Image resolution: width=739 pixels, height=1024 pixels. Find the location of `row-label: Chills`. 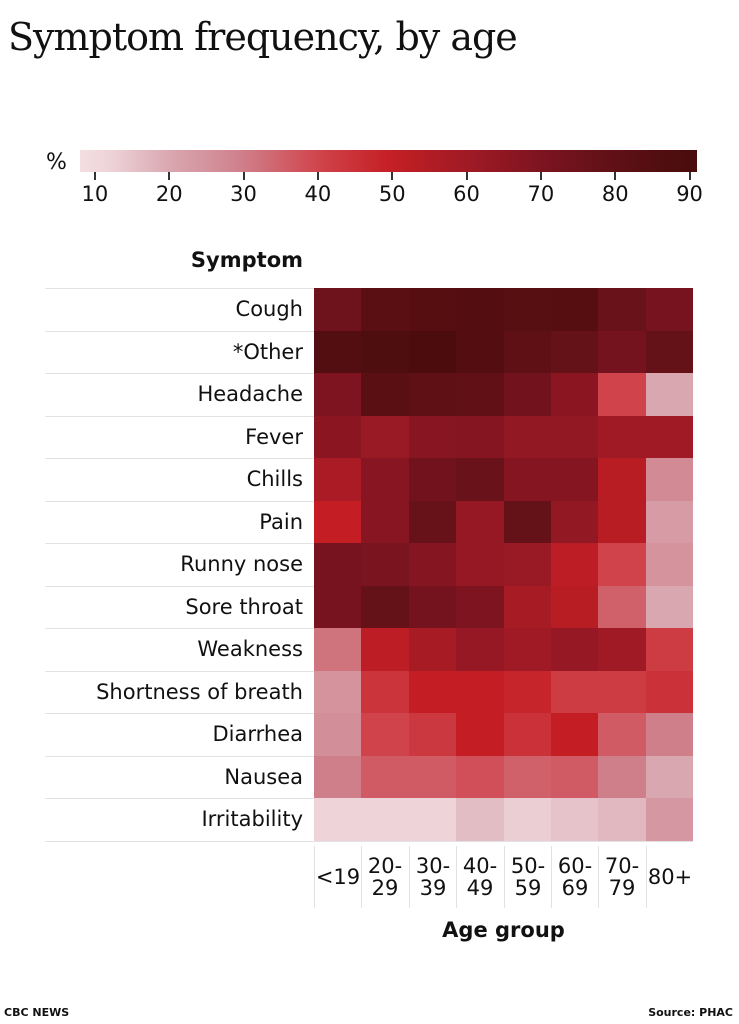

row-label: Chills is located at coordinates (274, 479).